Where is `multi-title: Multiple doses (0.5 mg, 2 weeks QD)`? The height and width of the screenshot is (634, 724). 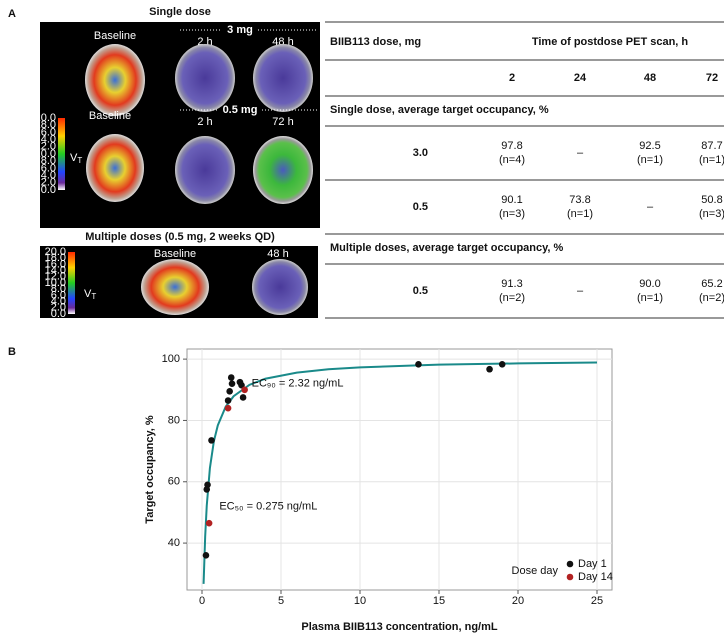
multi-title: Multiple doses (0.5 mg, 2 weeks QD) is located at coordinates (180, 237).